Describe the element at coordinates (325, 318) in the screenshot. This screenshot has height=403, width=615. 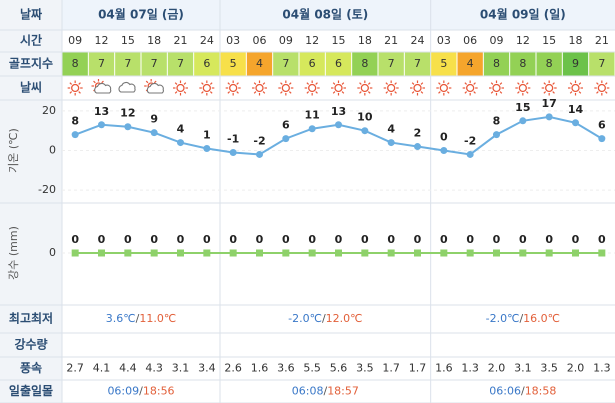
I see `minmax-text: -2.0℃/12.0℃` at that location.